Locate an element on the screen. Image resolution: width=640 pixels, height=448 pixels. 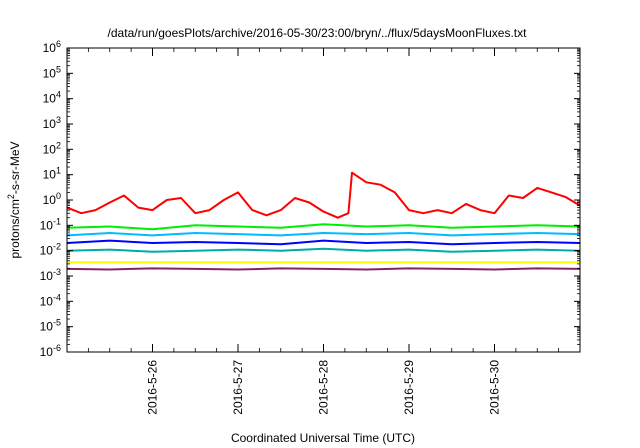
y-tick-exponent: -4 is located at coordinates (57, 297).